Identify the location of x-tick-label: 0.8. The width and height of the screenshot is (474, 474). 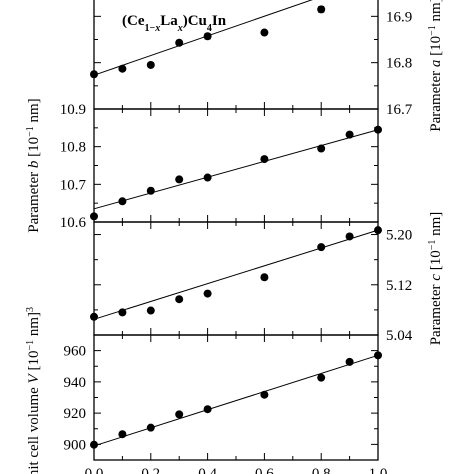
(321, 470).